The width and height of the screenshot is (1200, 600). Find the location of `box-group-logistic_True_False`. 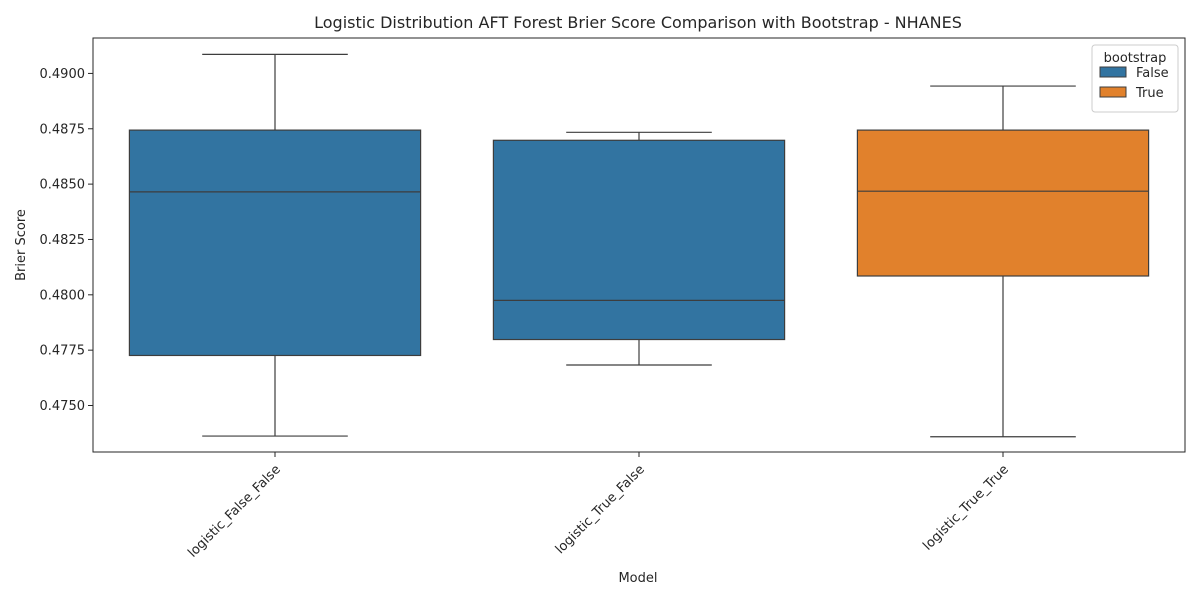

box-group-logistic_True_False is located at coordinates (639, 248).